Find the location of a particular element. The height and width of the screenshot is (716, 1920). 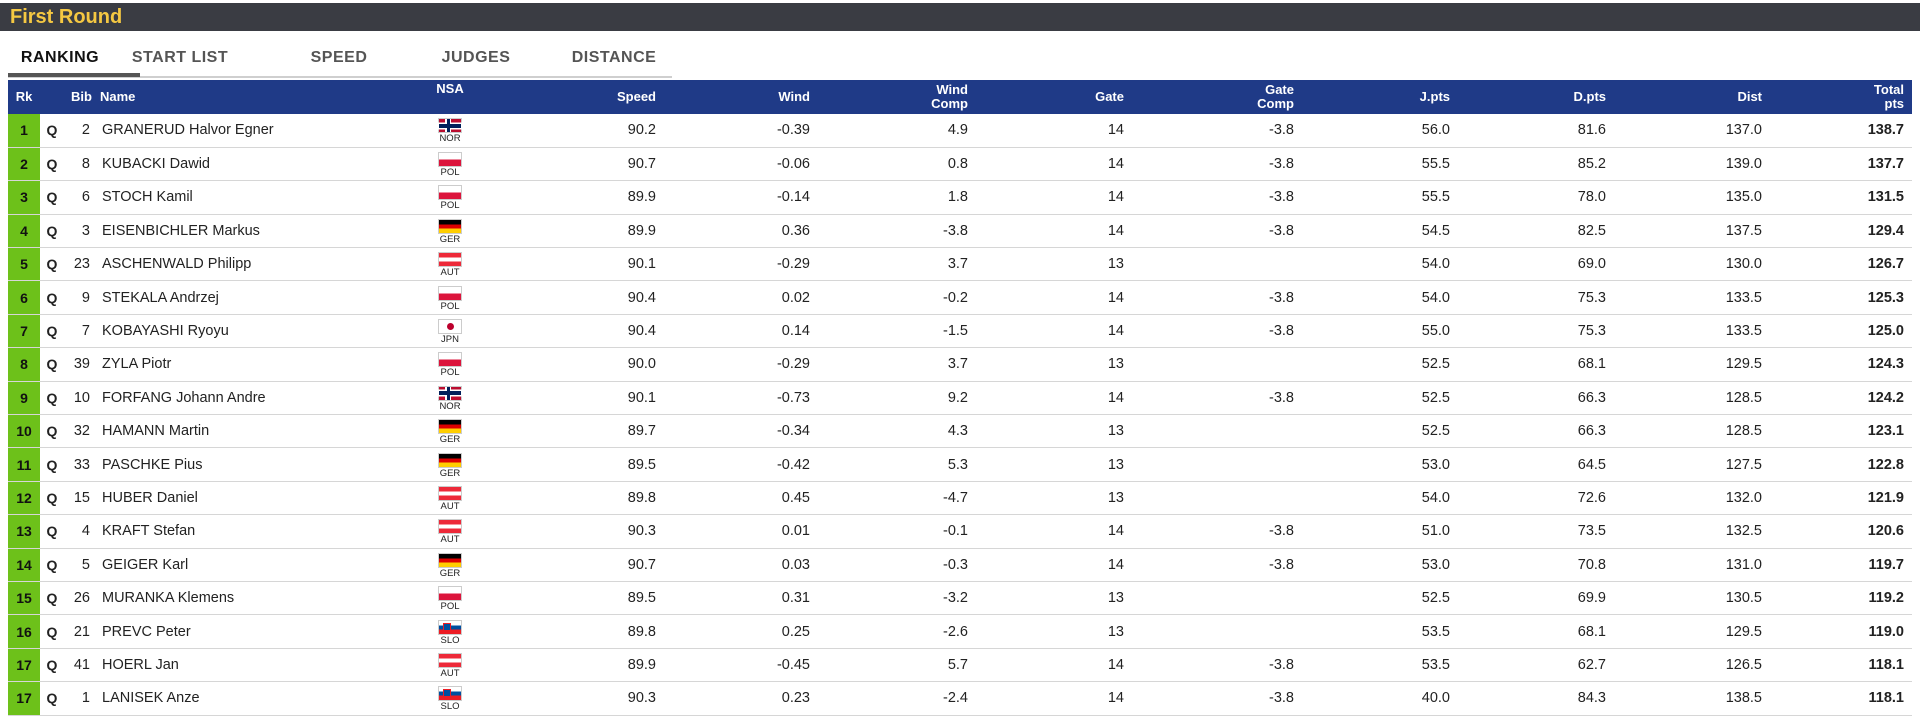

wind-comp-cell: 9.2 is located at coordinates (957, 397).